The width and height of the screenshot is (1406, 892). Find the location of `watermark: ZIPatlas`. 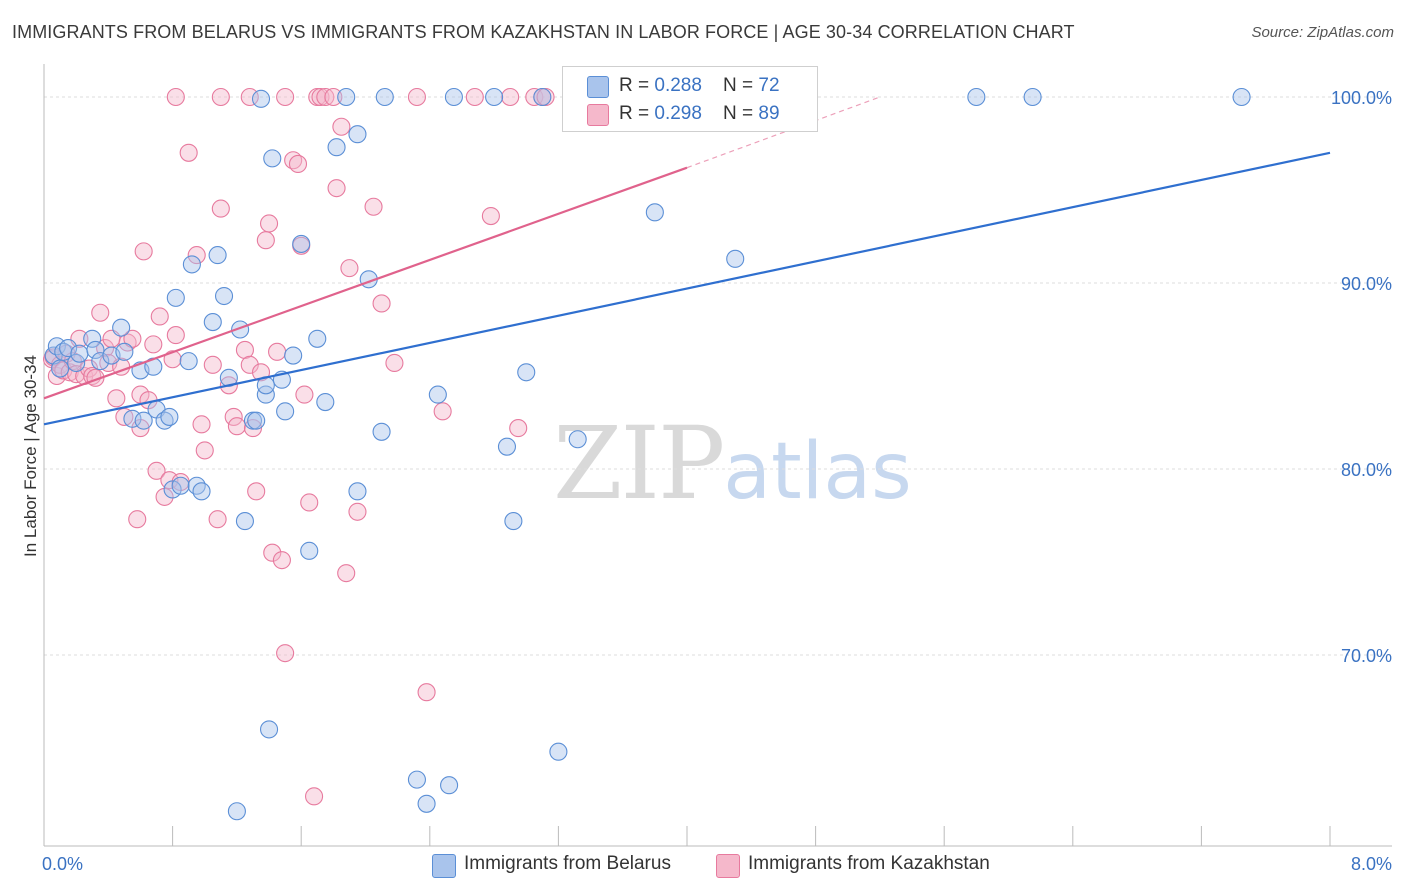

watermark: ZIPatlas is located at coordinates (732, 463).